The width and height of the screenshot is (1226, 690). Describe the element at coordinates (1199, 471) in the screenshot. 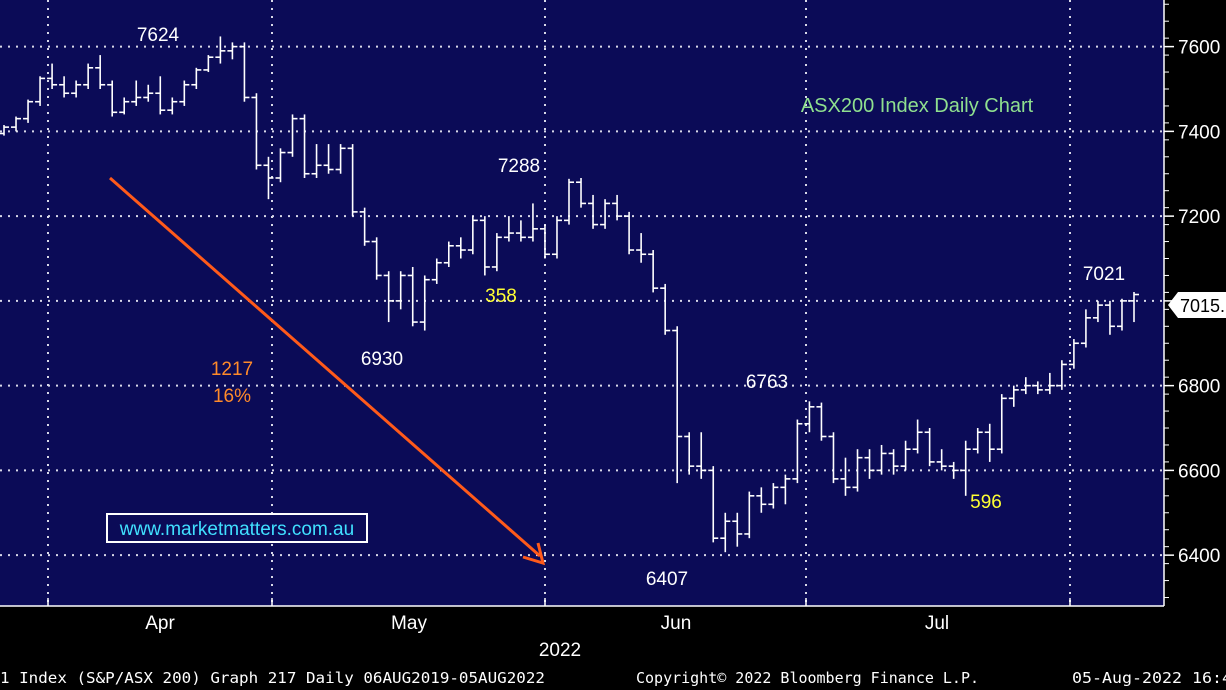

I see `y-tick-label: 6600` at that location.